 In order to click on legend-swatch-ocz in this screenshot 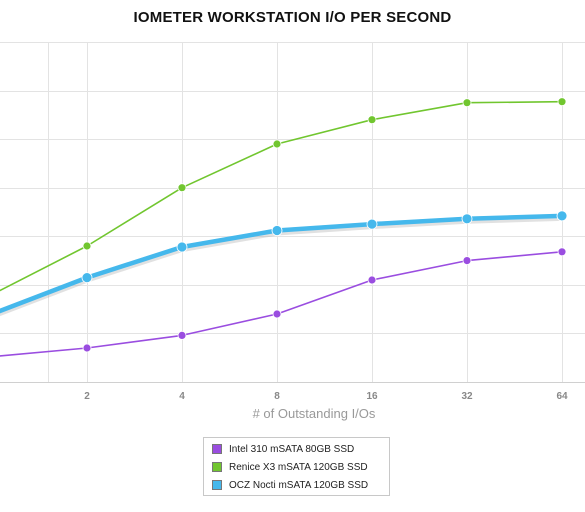, I will do `click(217, 485)`.